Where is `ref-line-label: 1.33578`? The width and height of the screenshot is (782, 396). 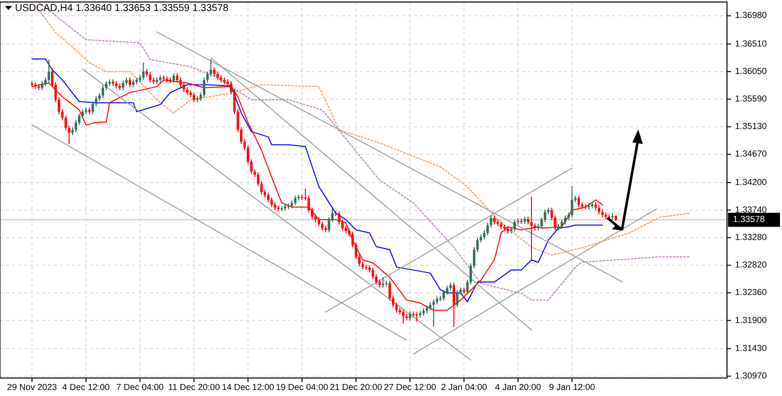
ref-line-label: 1.33578 is located at coordinates (749, 219).